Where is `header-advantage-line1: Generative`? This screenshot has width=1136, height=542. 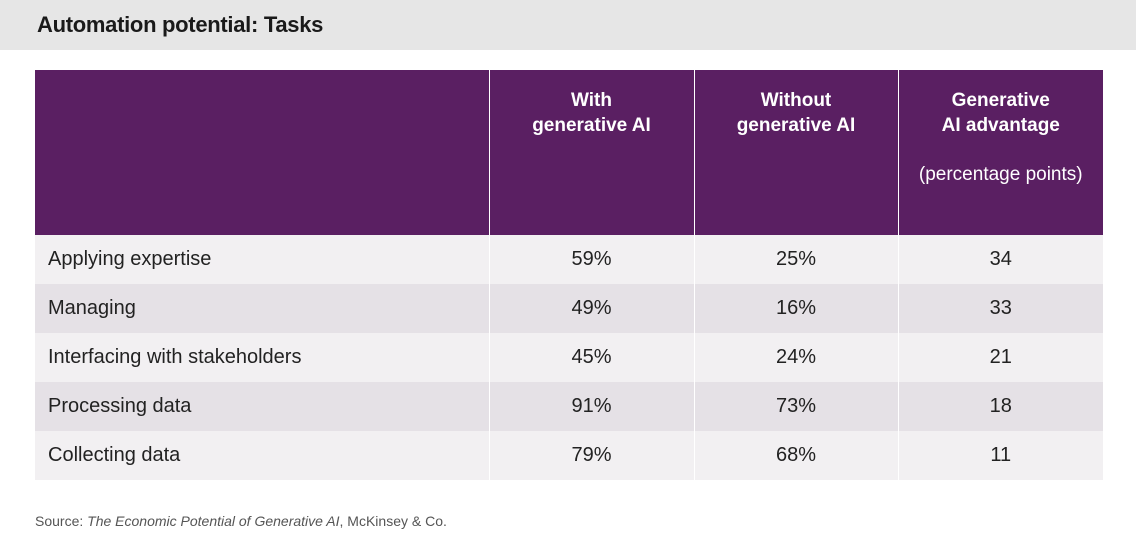
header-advantage-line1: Generative is located at coordinates (1000, 100).